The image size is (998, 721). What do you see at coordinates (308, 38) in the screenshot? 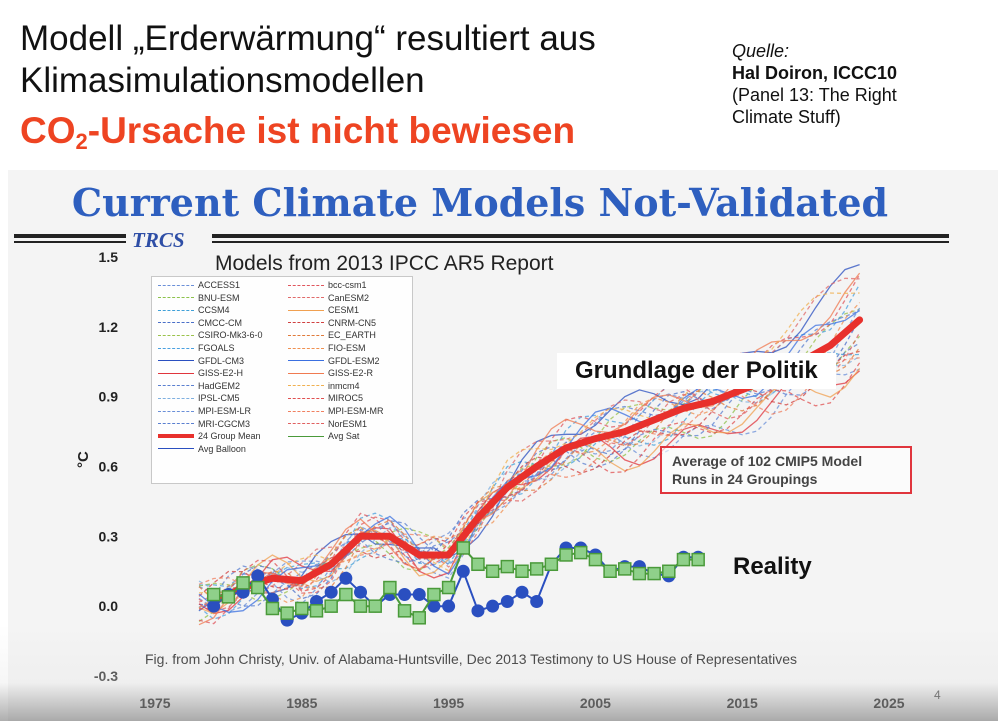
I see `heading-line-1: Modell „Erderwärmung“ resultiert aus` at bounding box center [308, 38].